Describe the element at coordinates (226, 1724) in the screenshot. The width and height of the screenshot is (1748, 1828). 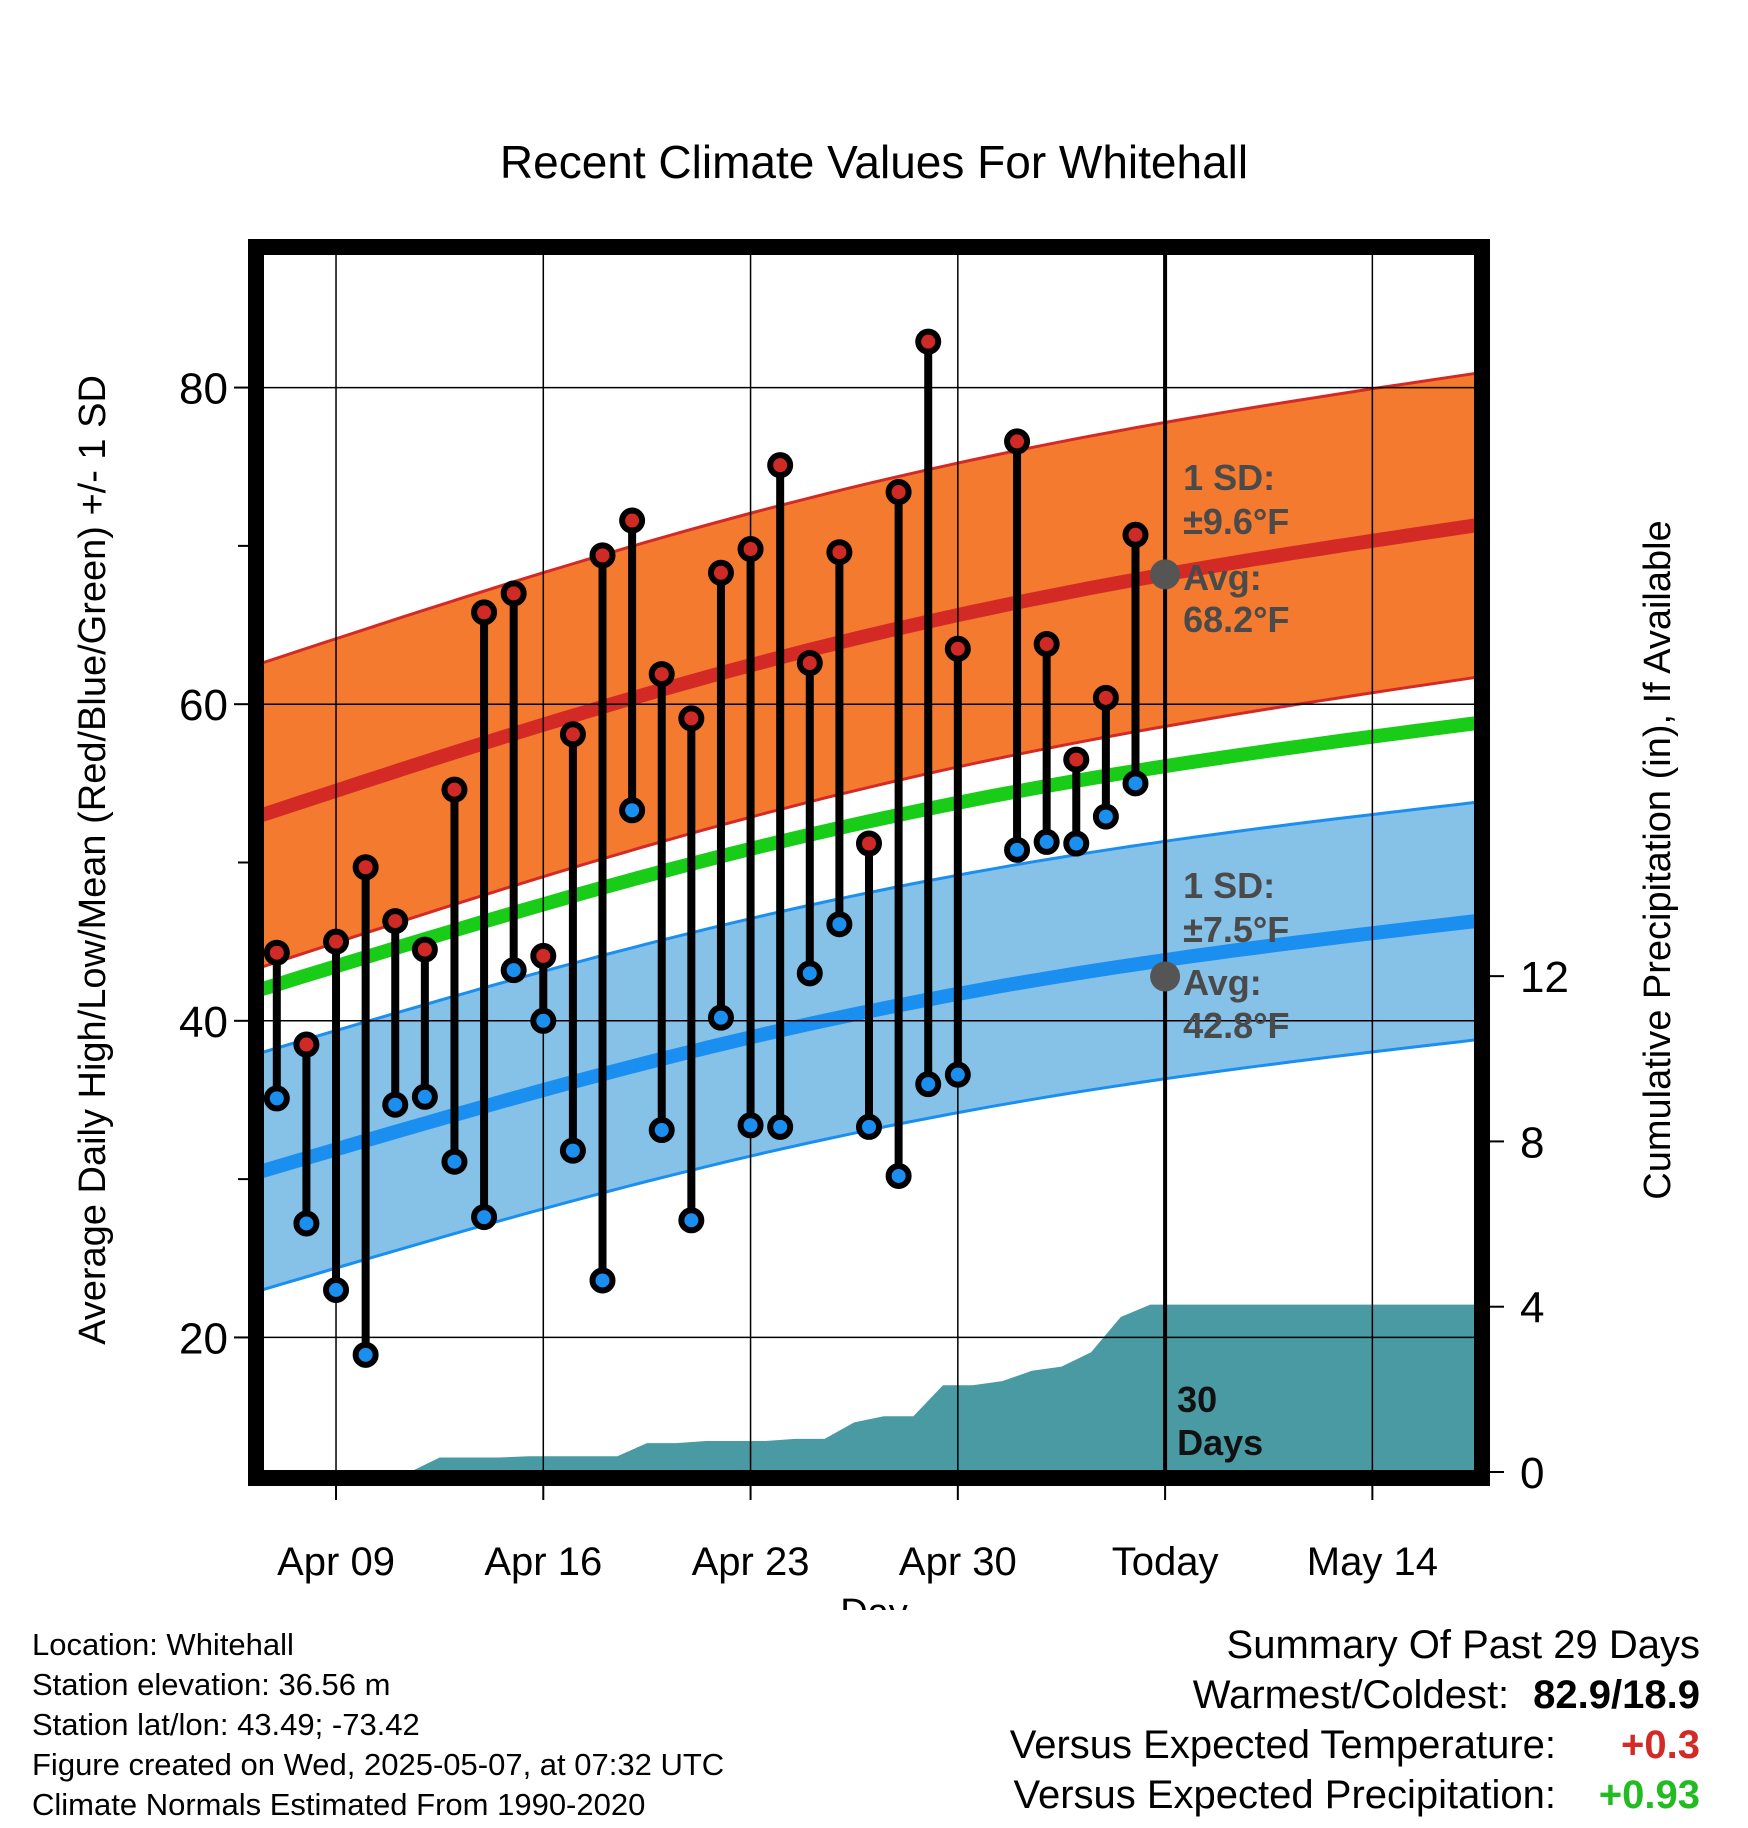
I see `station-latlon: Station lat/lon: 43.49; -73.42` at that location.